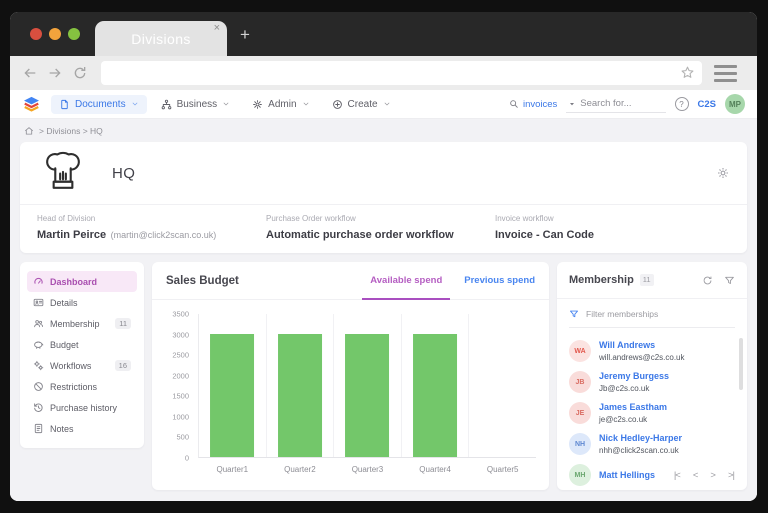  What do you see at coordinates (96, 130) in the screenshot?
I see `breadcrumb-item-hq: HQ` at bounding box center [96, 130].